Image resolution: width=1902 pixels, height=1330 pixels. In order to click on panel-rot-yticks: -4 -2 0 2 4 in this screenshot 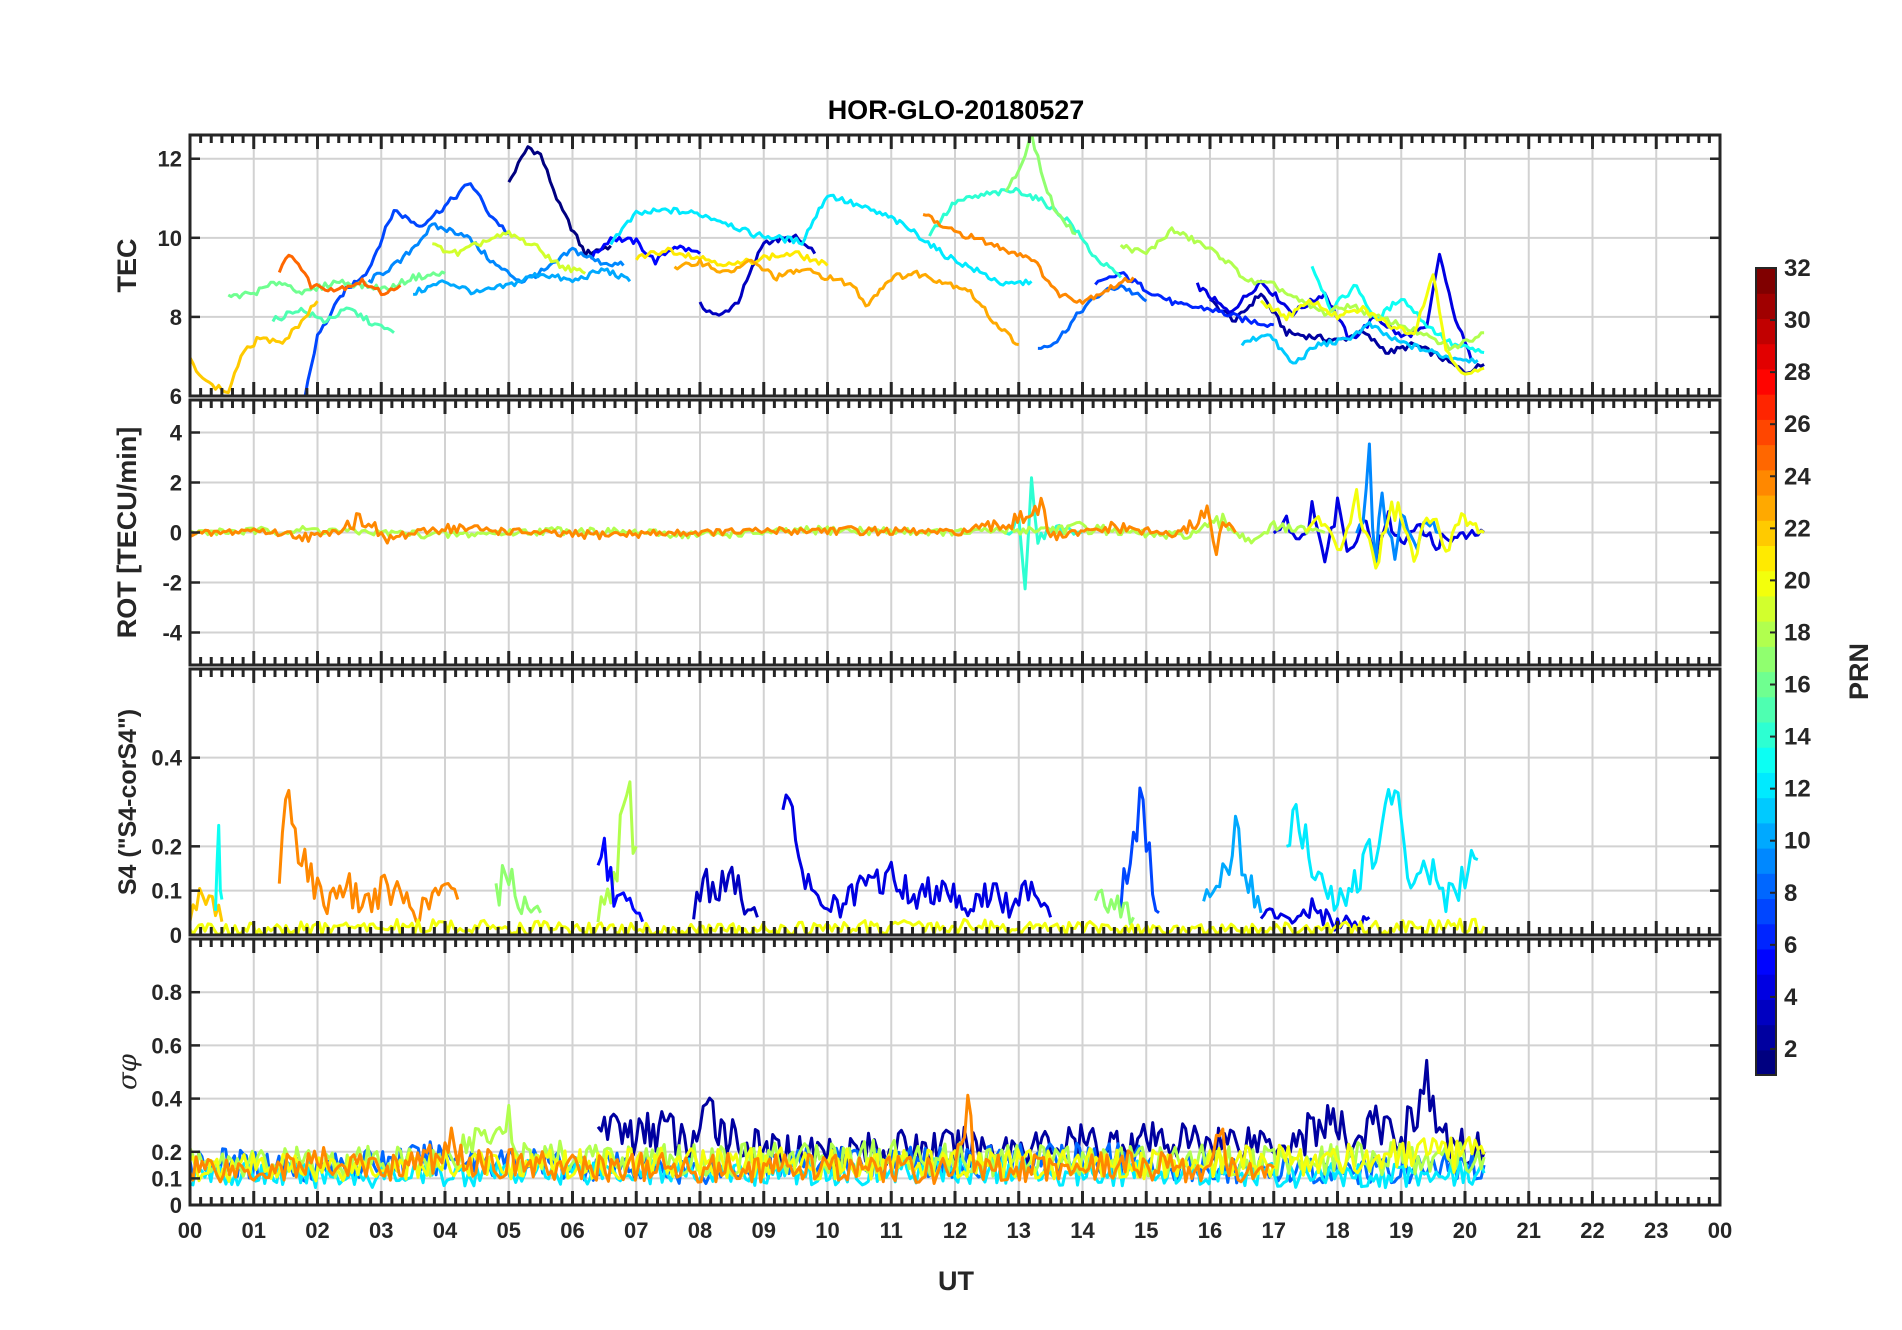, I will do `click(941, 533)`.